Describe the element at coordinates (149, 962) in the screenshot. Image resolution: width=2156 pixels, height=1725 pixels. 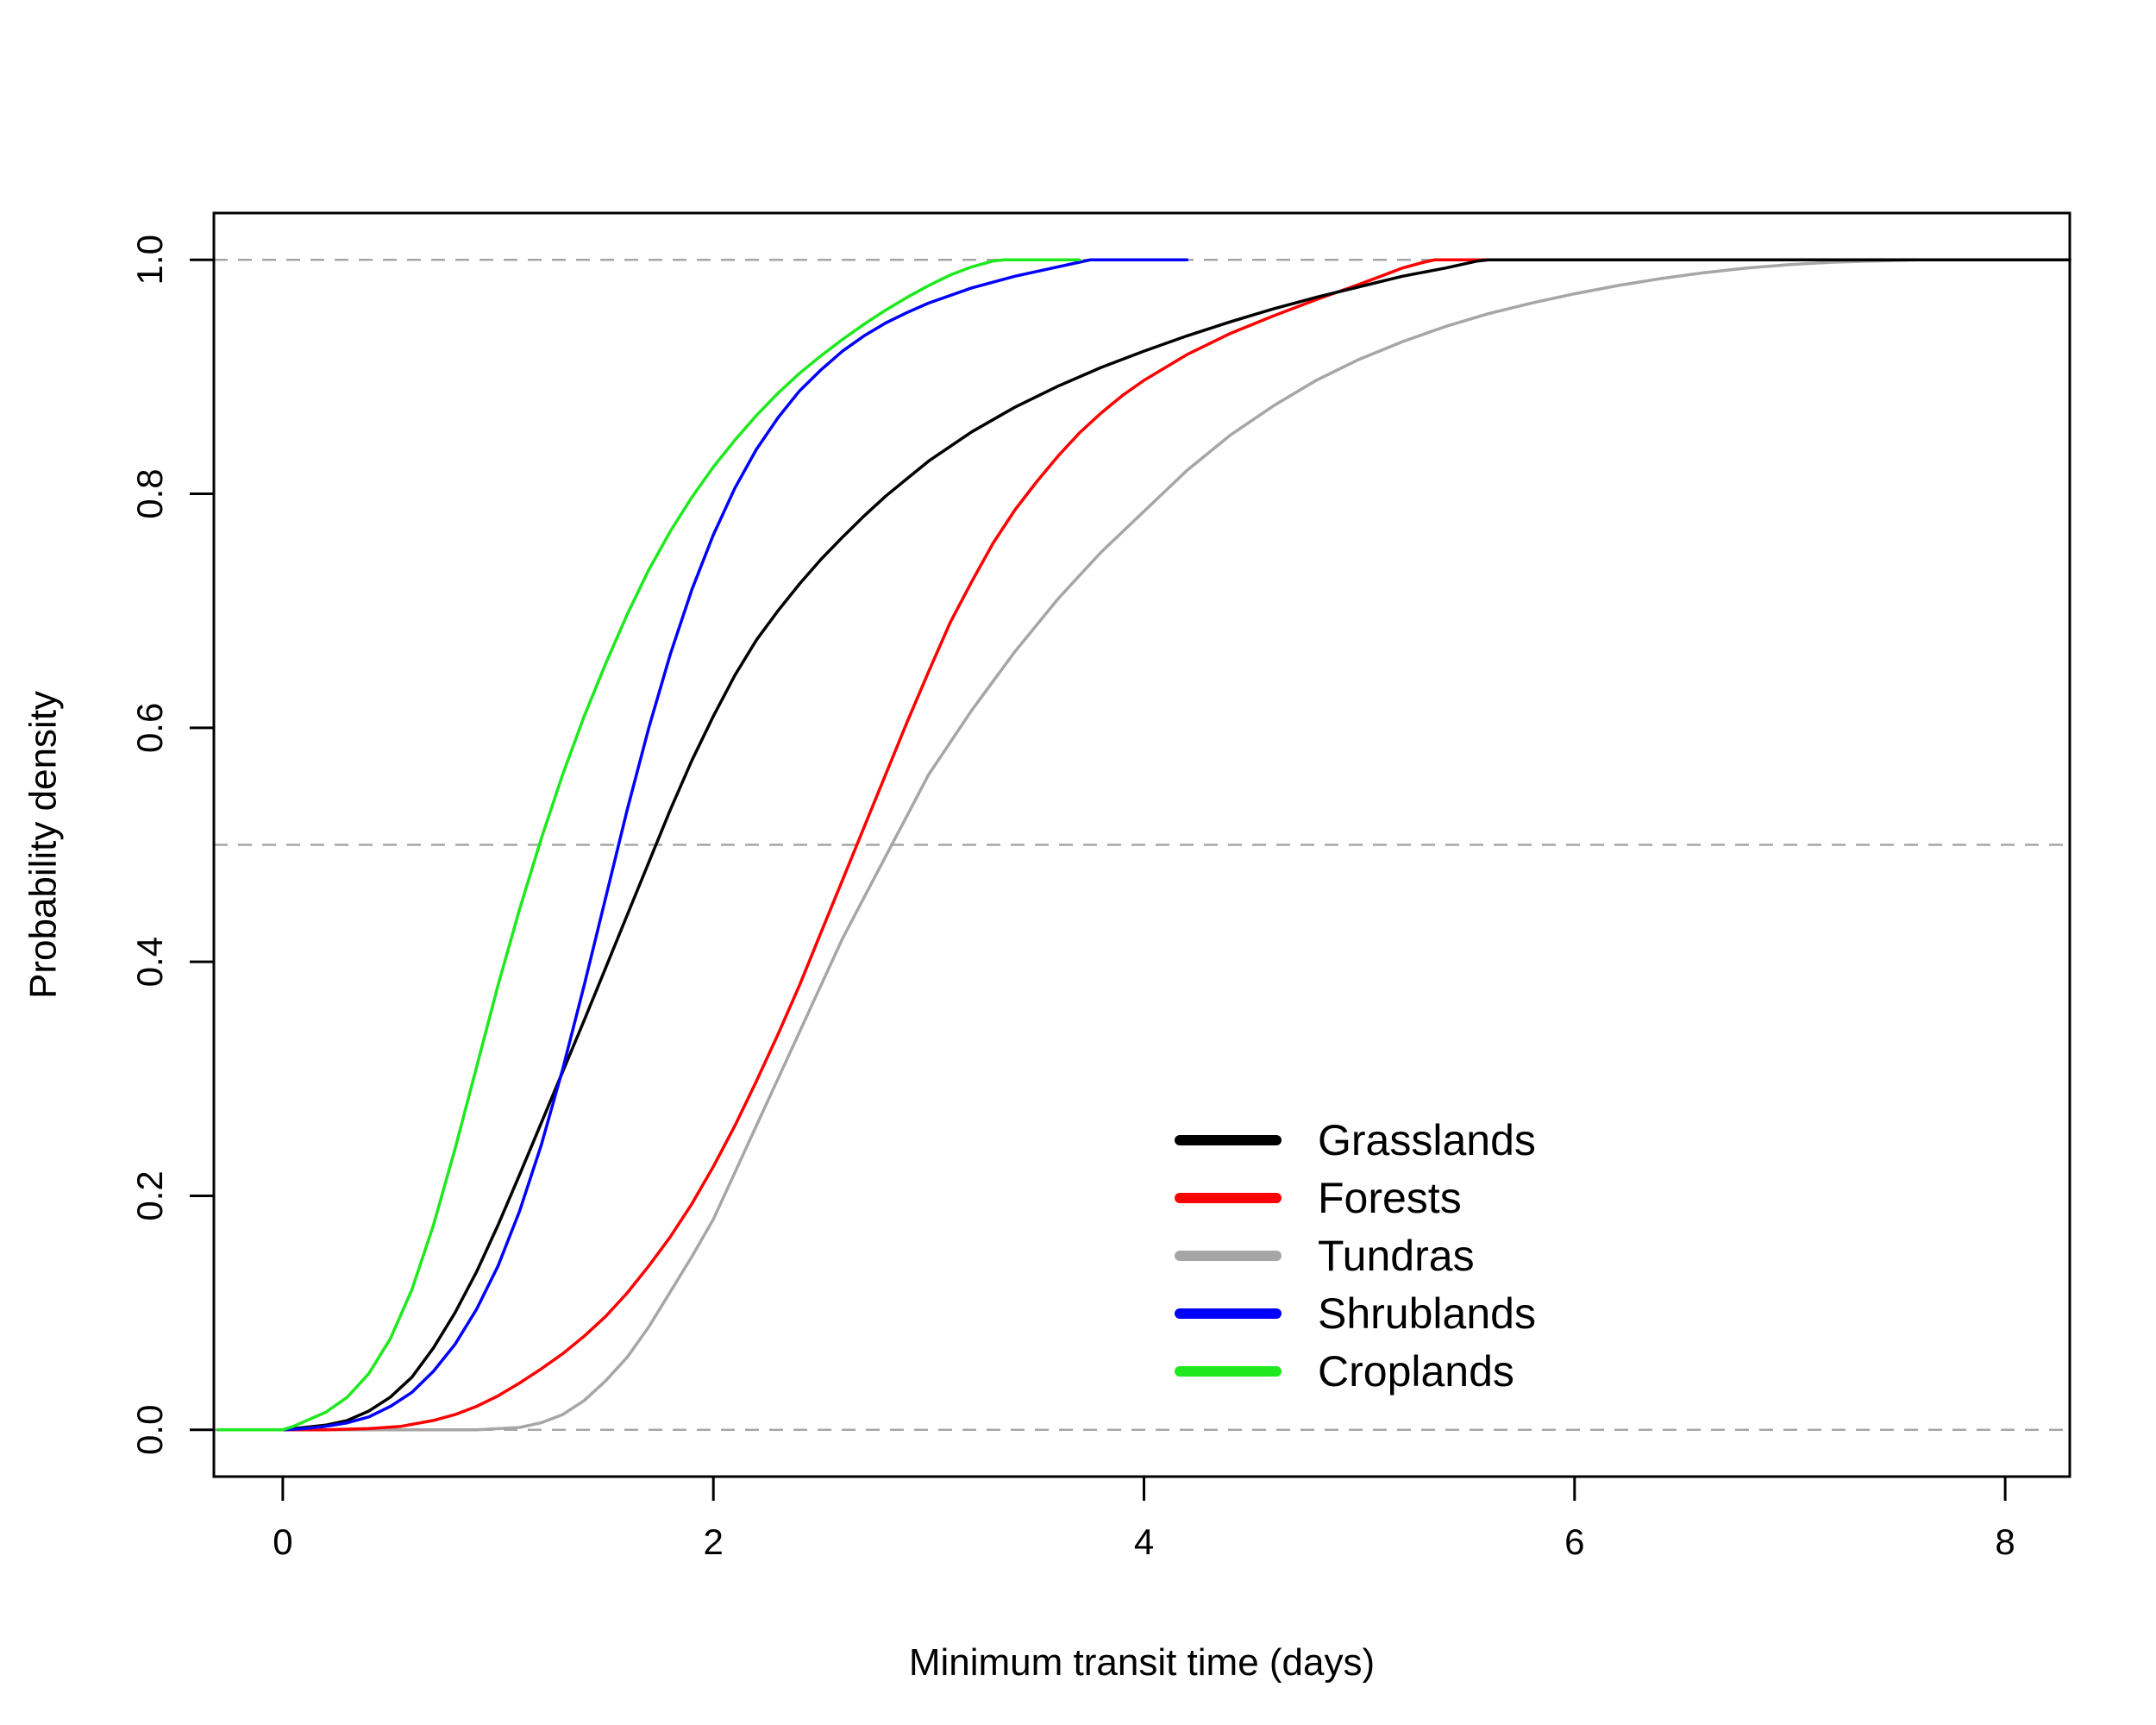
I see `y-tick-label: 0.4` at that location.